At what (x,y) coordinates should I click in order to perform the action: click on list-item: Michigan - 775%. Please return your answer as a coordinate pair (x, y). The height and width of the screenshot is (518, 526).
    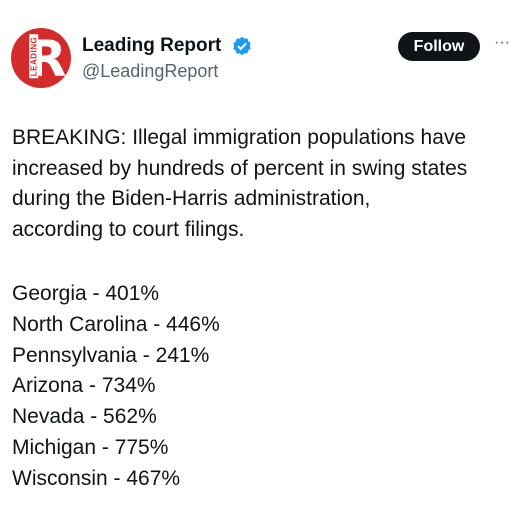
    Looking at the image, I should click on (90, 447).